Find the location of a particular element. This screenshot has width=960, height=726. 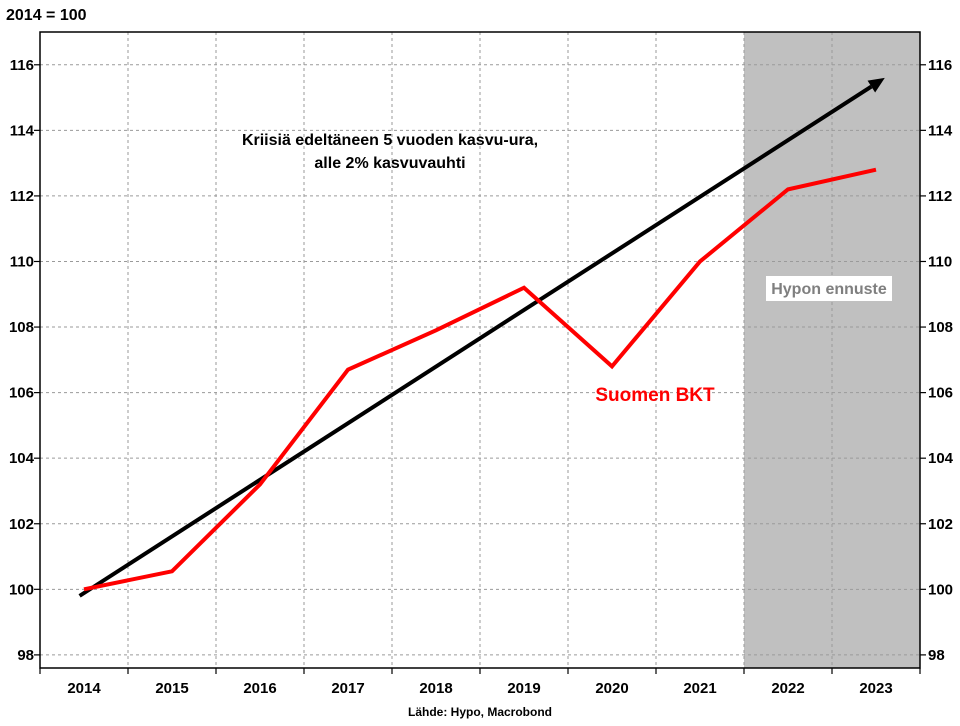

x-tick-label: 2019 is located at coordinates (523, 688).